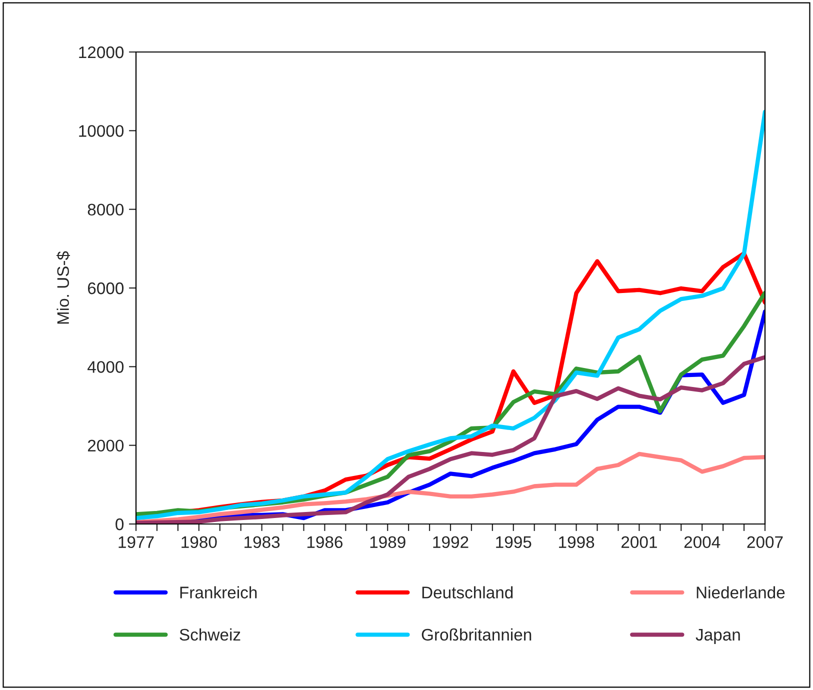  What do you see at coordinates (514, 542) in the screenshot?
I see `x-tick-label: 1995` at bounding box center [514, 542].